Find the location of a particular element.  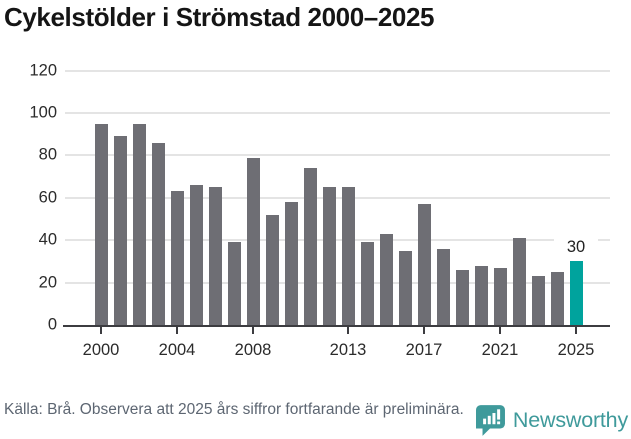

x-axis-tick-label: 2000 is located at coordinates (101, 350).